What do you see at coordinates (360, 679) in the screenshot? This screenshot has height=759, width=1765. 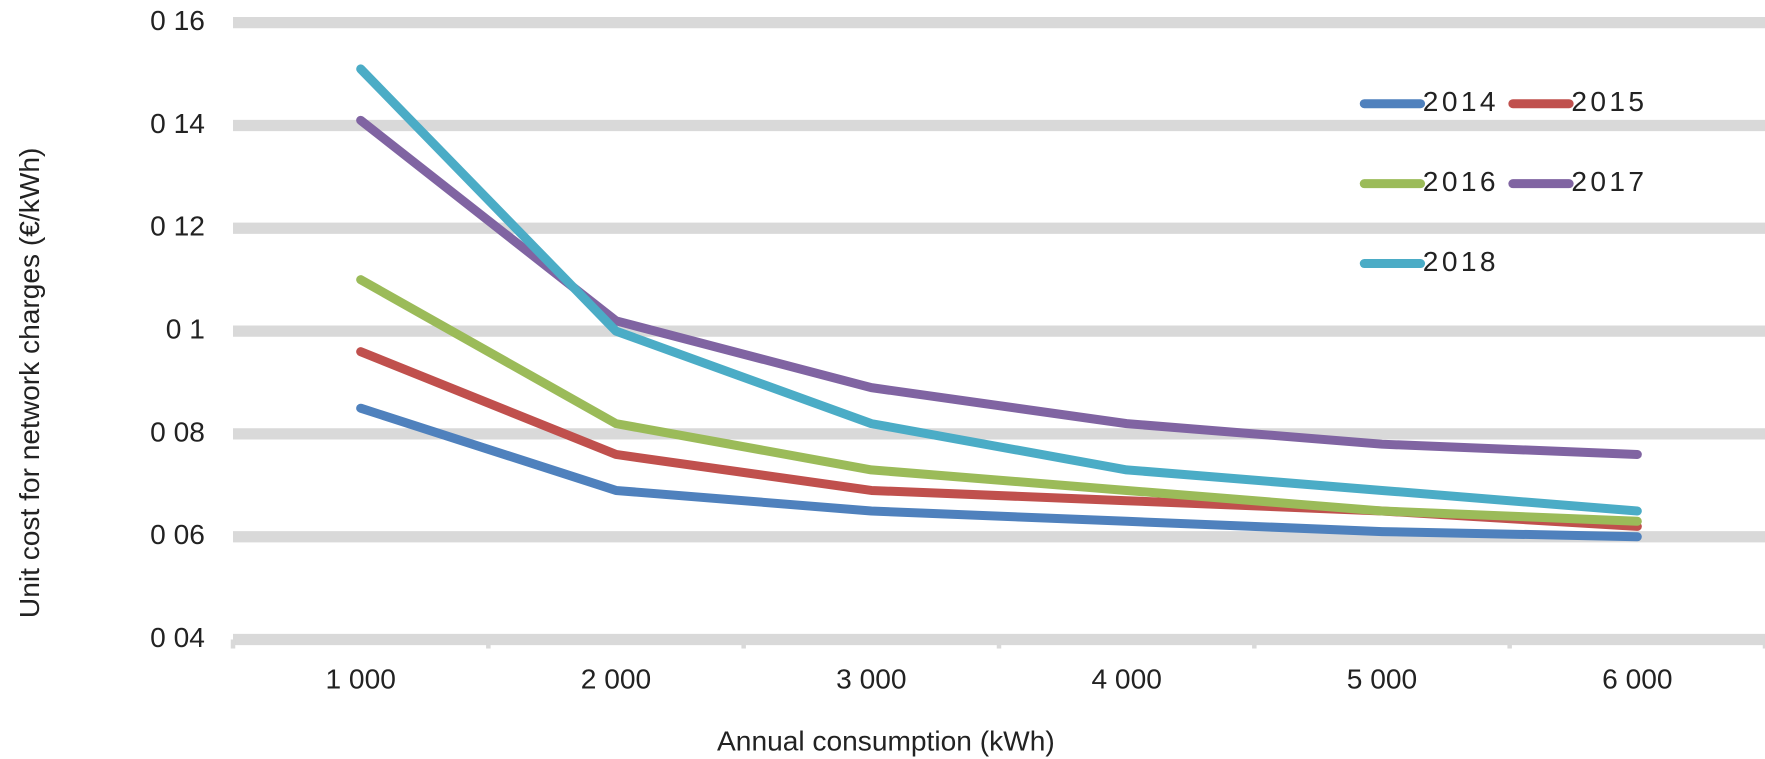 I see `x-tick-label: 1 000` at bounding box center [360, 679].